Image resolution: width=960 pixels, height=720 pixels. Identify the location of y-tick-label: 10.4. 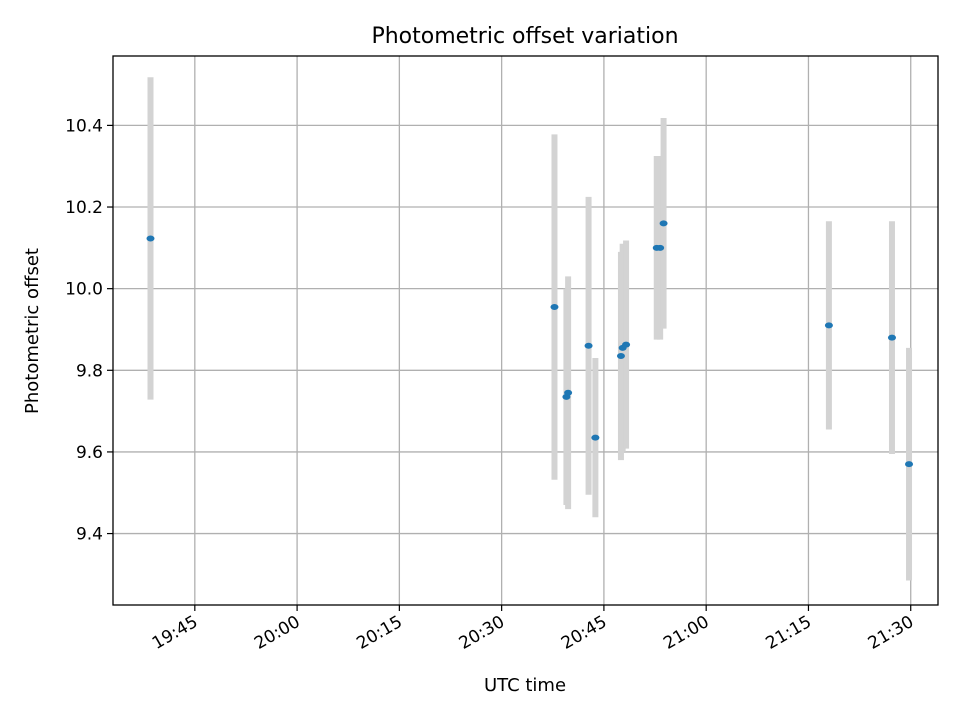
(84, 126).